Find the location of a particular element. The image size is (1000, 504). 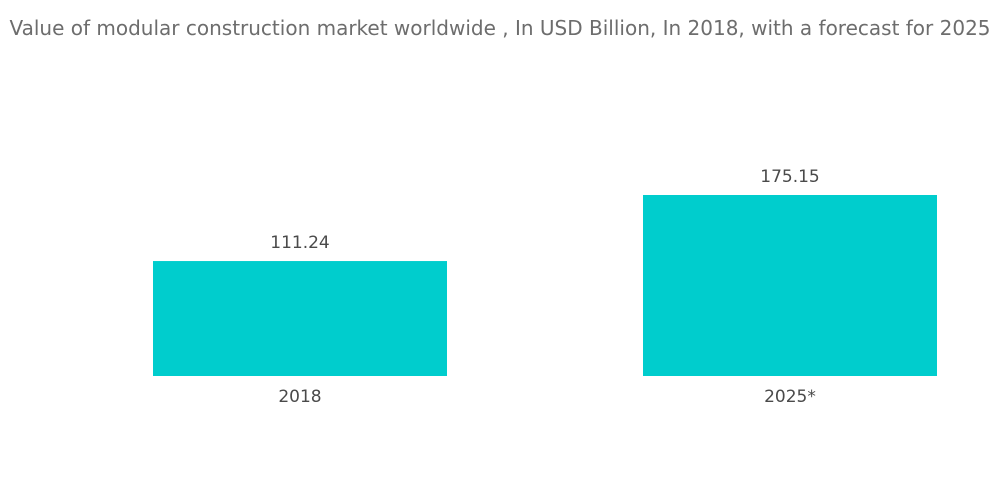

x-axis-ticks: 2018 2025* is located at coordinates (547, 397).